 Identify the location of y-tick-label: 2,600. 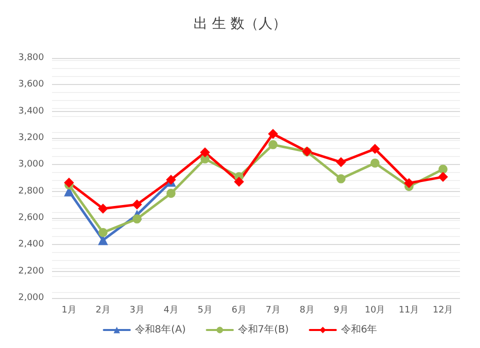
(31, 218).